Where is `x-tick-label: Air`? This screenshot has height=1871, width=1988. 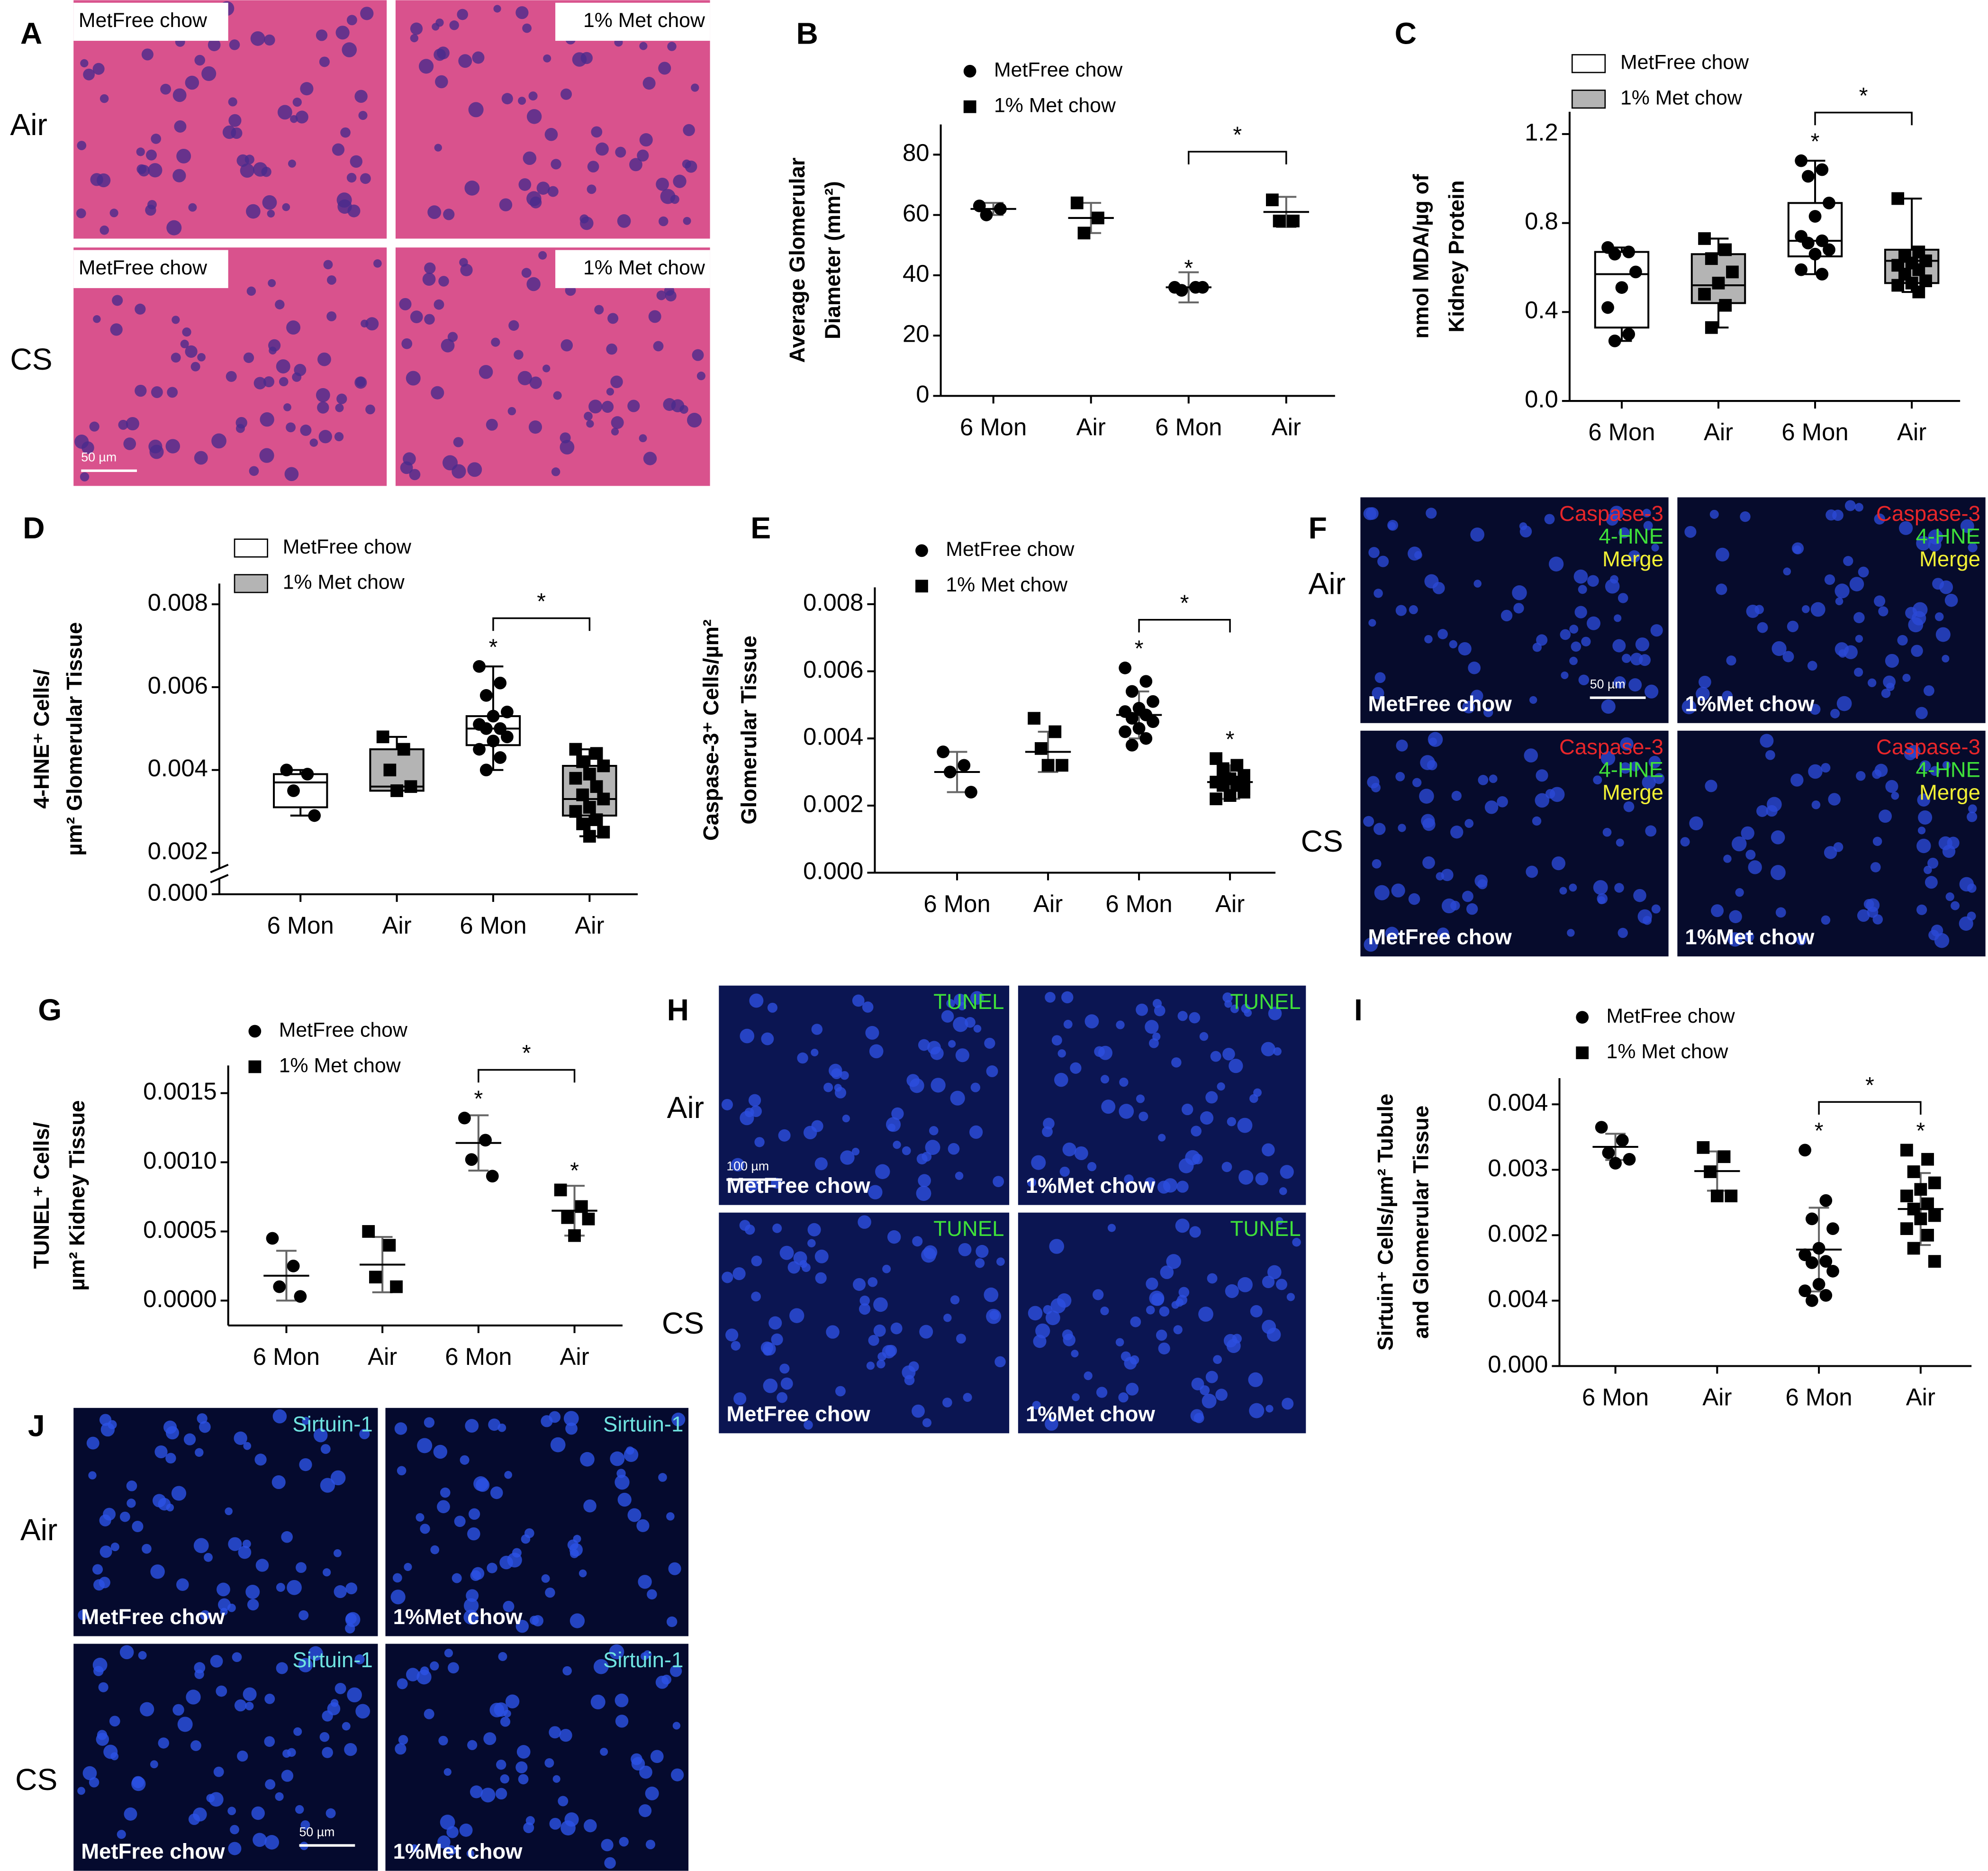
x-tick-label: Air is located at coordinates (397, 926).